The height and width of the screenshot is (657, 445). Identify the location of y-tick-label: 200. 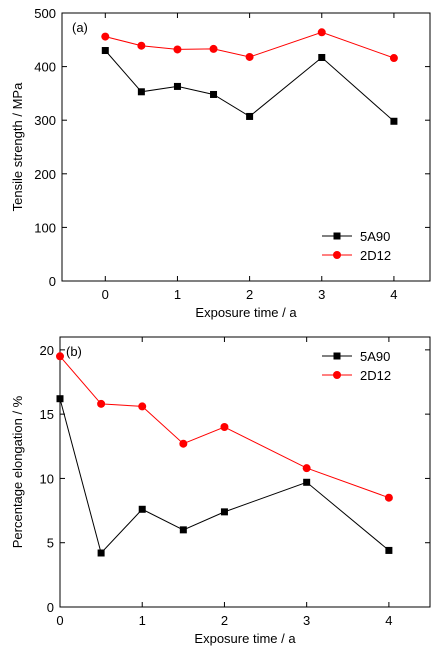
(45, 174).